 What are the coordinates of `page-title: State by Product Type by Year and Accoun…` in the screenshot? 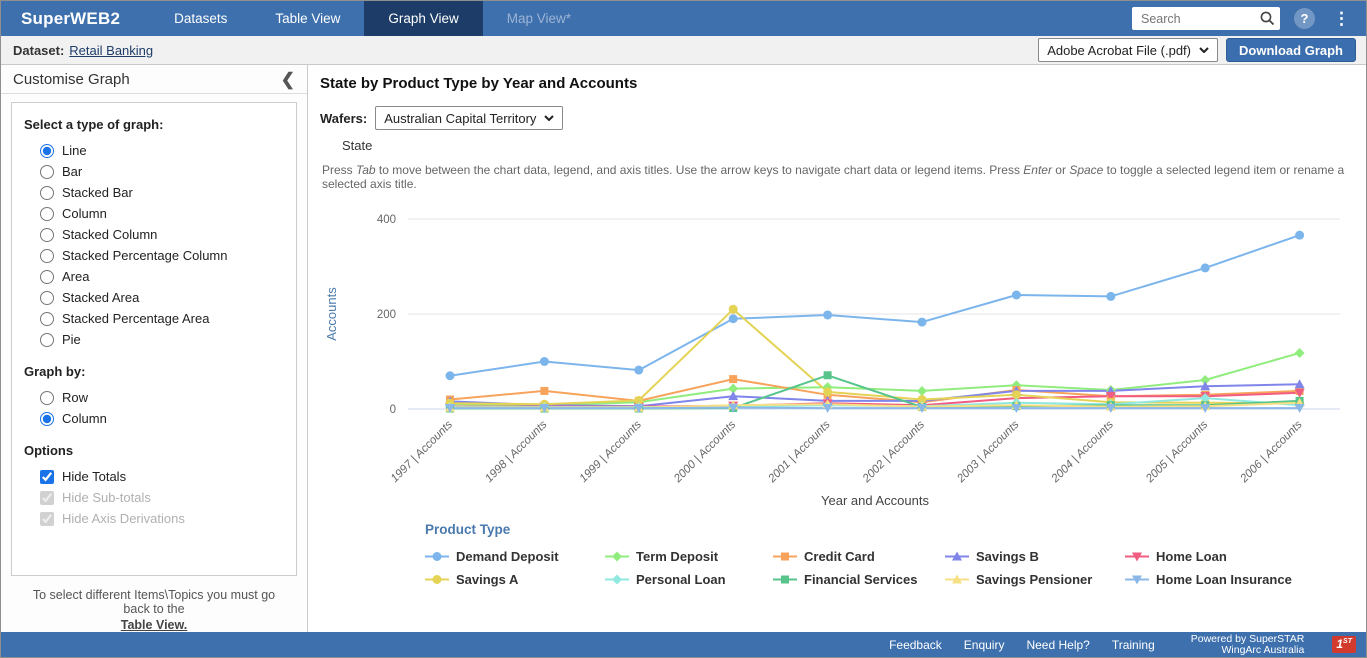 It's located at (479, 83).